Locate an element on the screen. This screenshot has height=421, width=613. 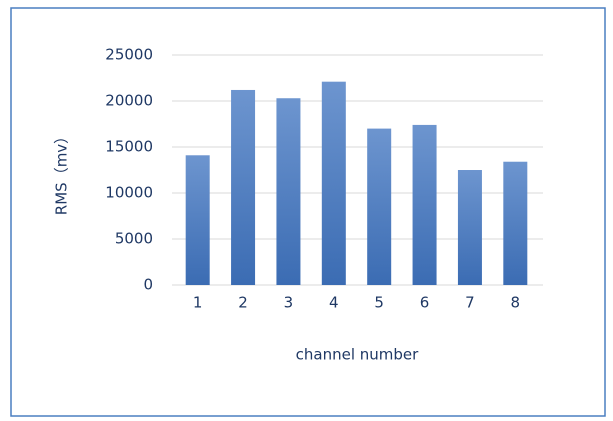
x-tick-label: 8 is located at coordinates (516, 303).